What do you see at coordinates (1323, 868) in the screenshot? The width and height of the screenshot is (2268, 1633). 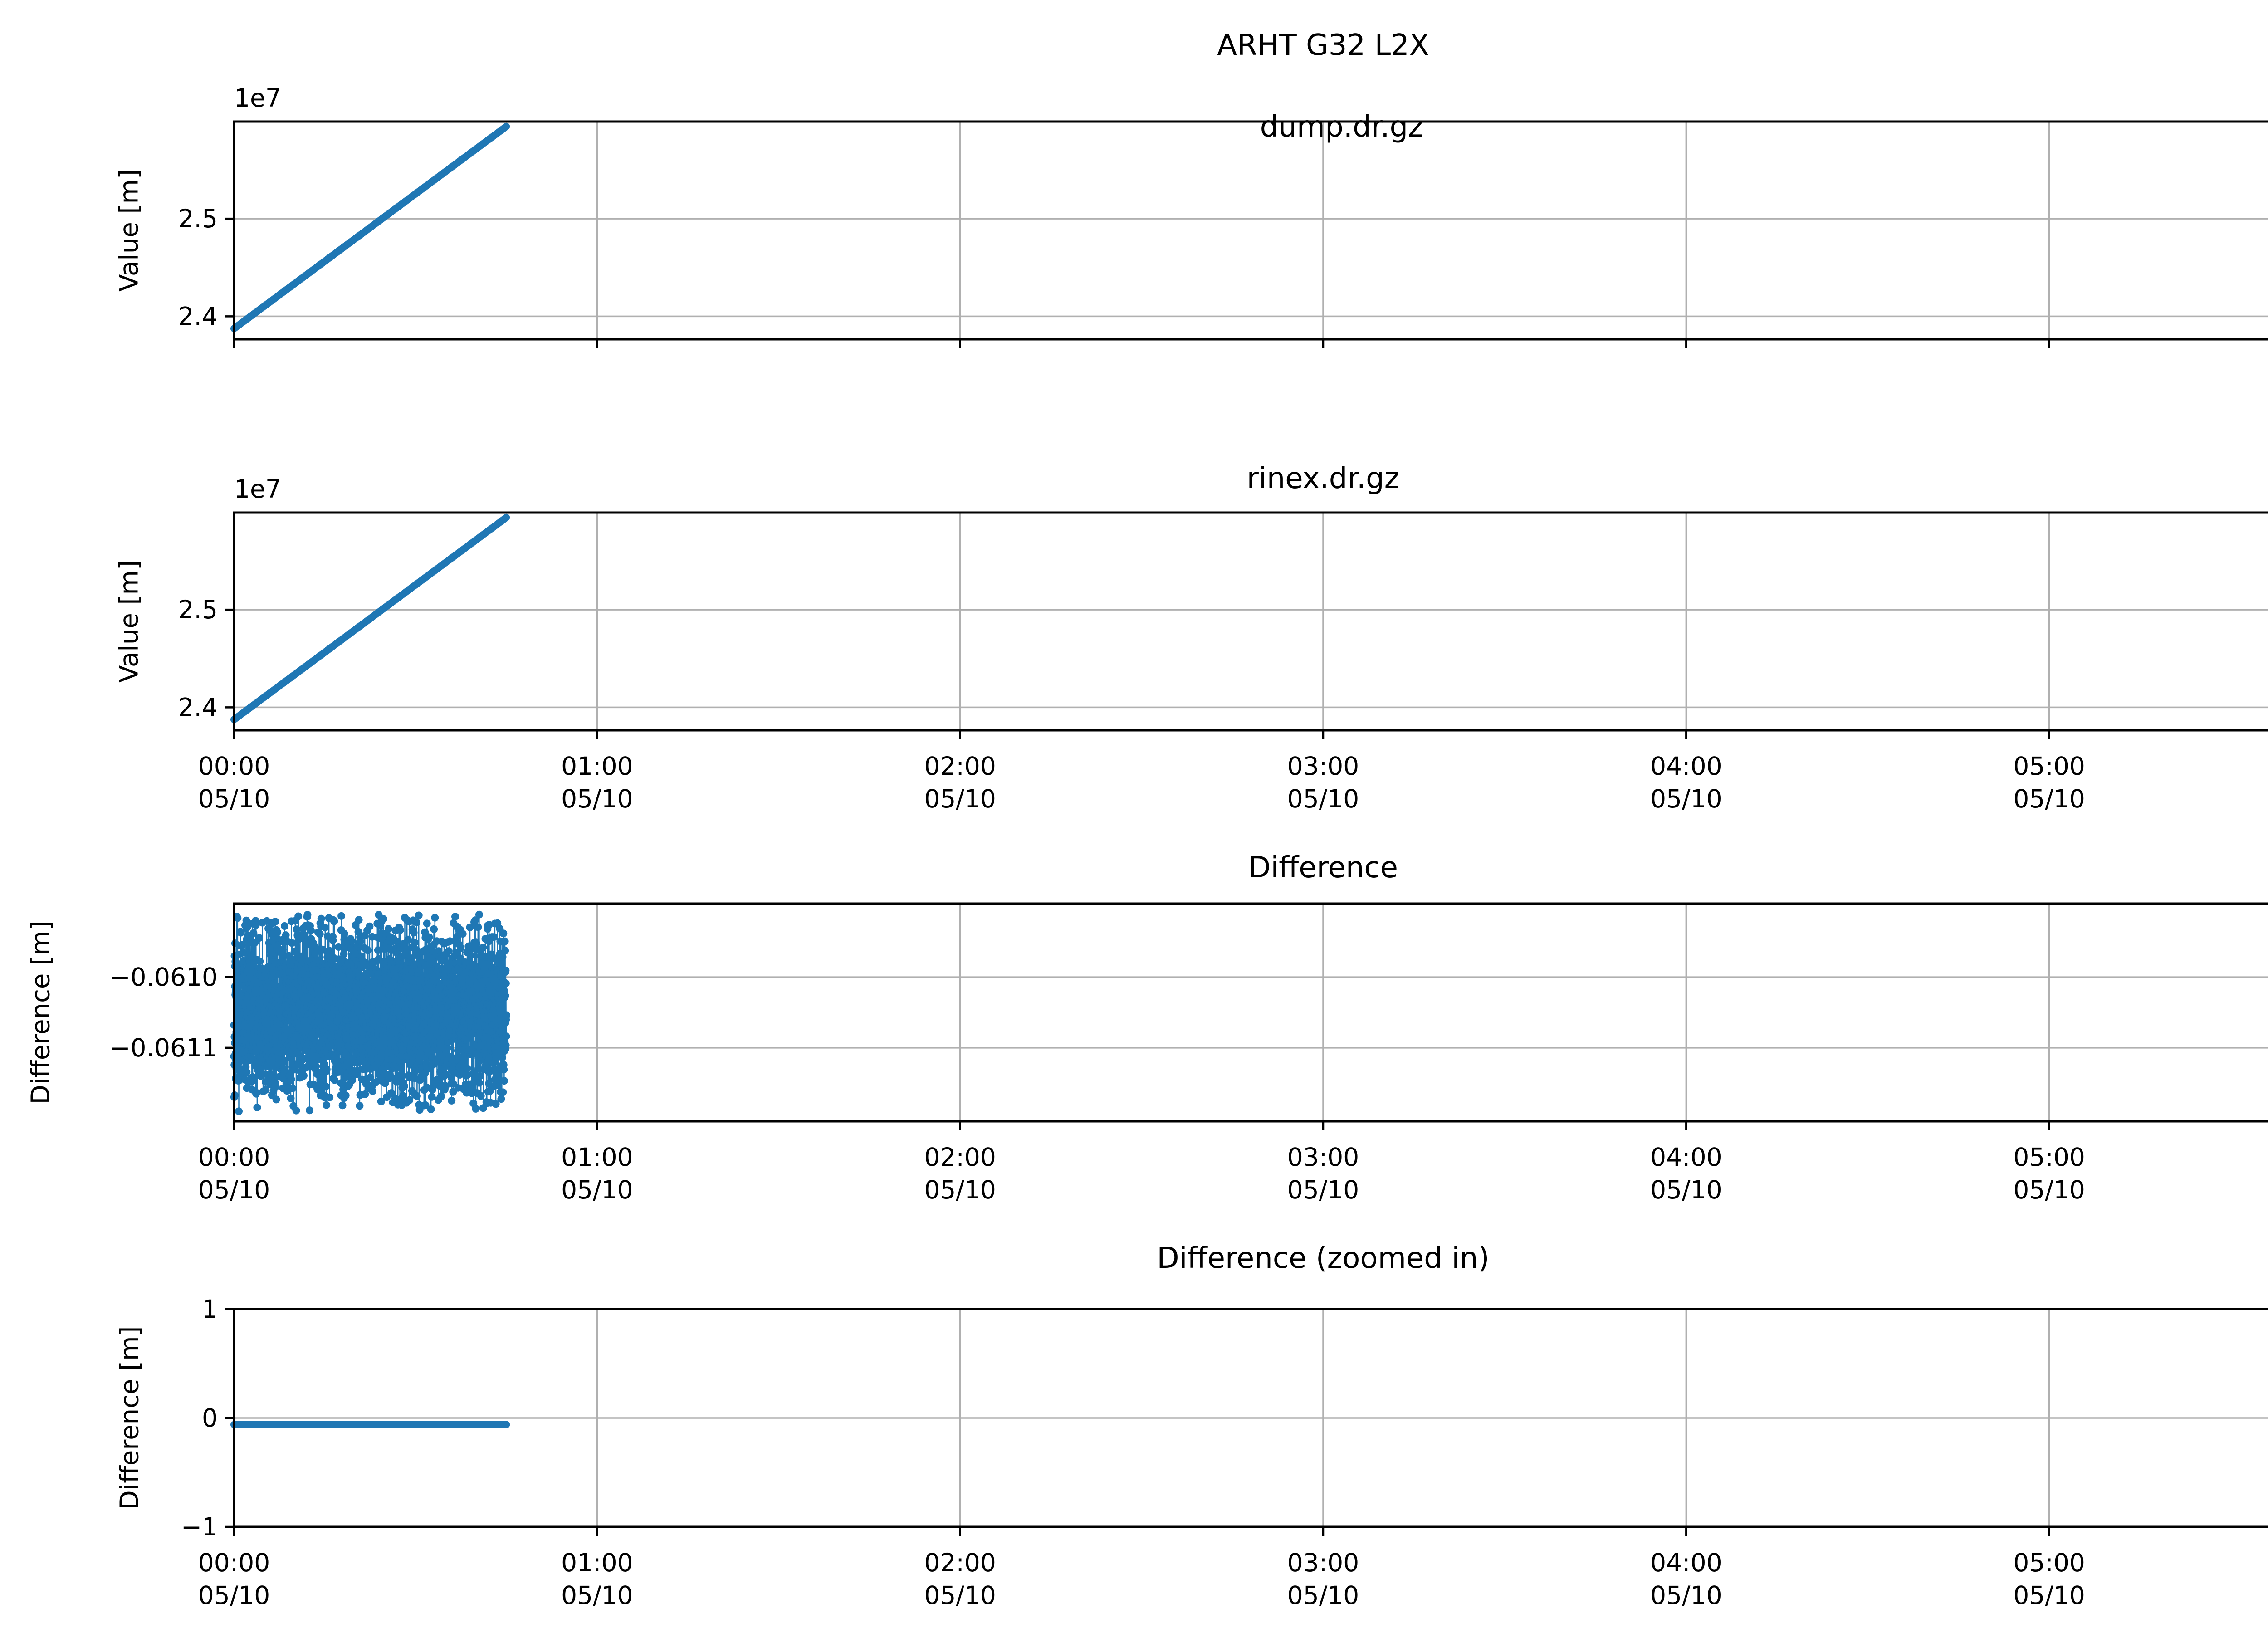 I see `subplot-title: Difference` at bounding box center [1323, 868].